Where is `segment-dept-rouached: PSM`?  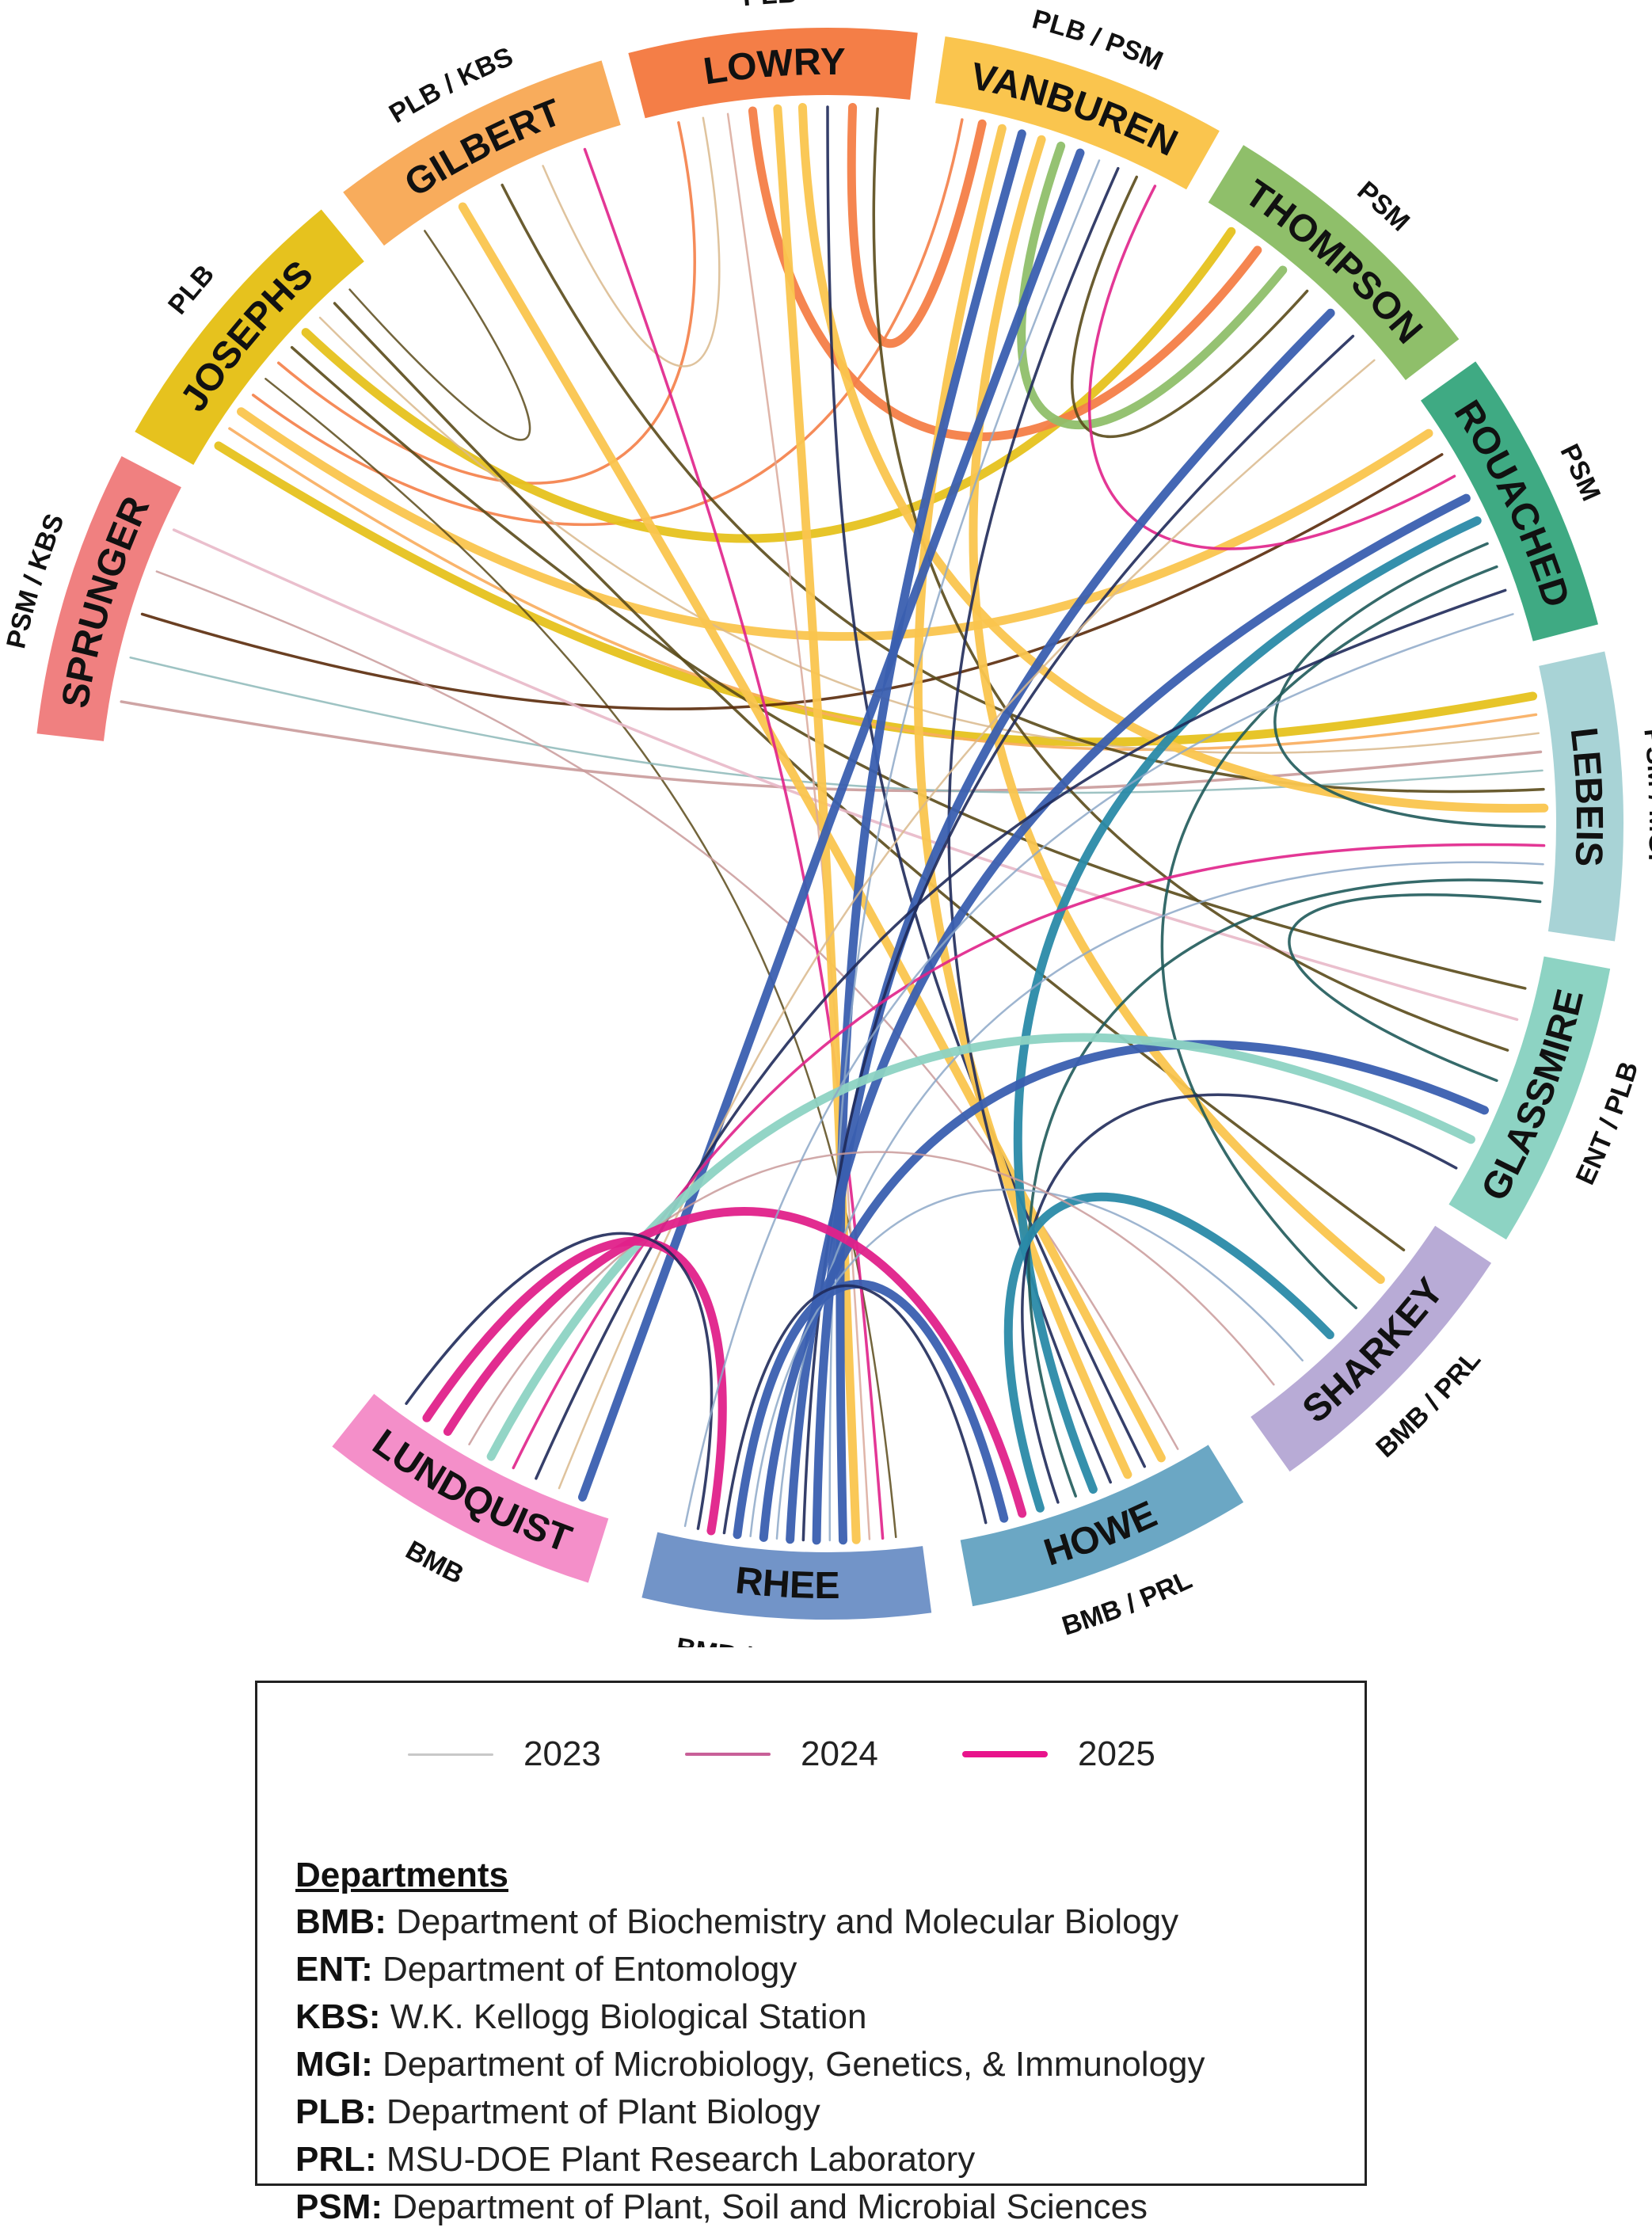
segment-dept-rouached: PSM is located at coordinates (1580, 472).